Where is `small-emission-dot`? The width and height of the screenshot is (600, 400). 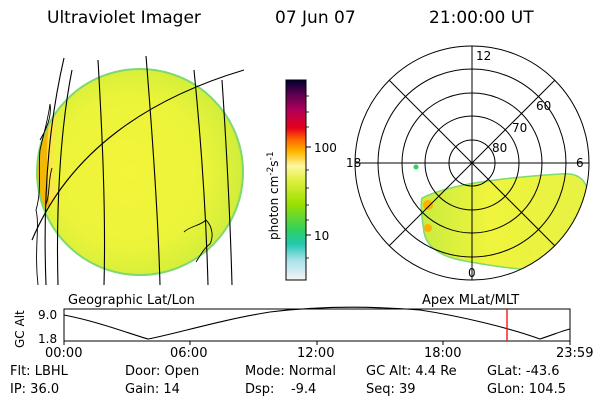
small-emission-dot is located at coordinates (416, 167).